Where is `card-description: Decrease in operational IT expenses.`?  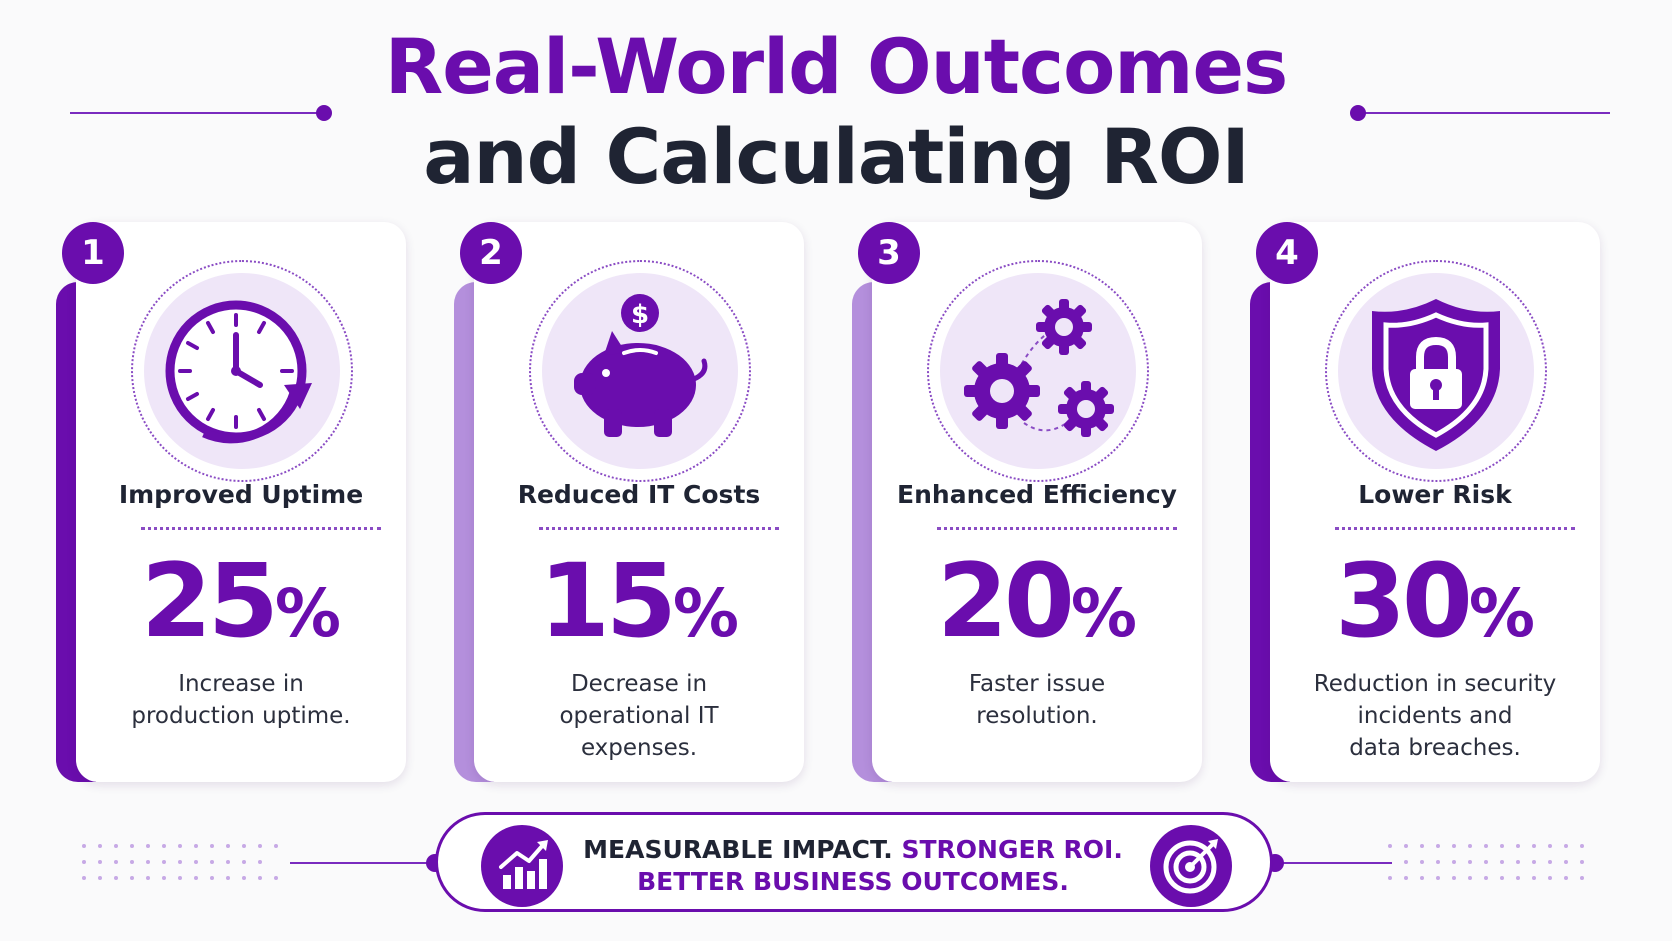 card-description: Decrease in operational IT expenses. is located at coordinates (639, 716).